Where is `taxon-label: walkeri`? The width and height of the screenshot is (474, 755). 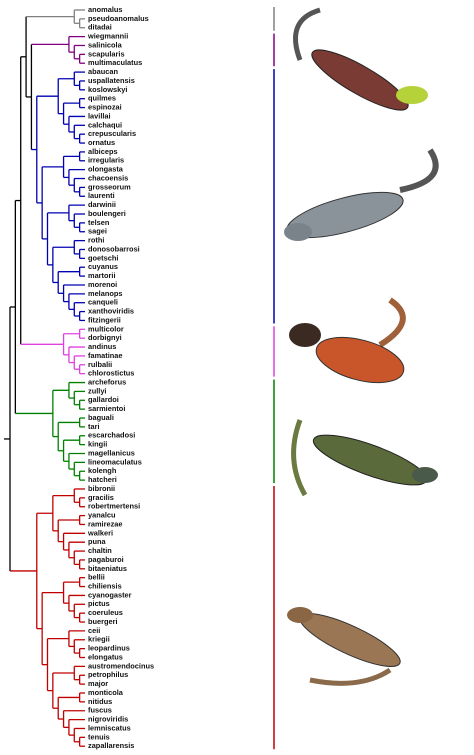
taxon-label: walkeri is located at coordinates (100, 532).